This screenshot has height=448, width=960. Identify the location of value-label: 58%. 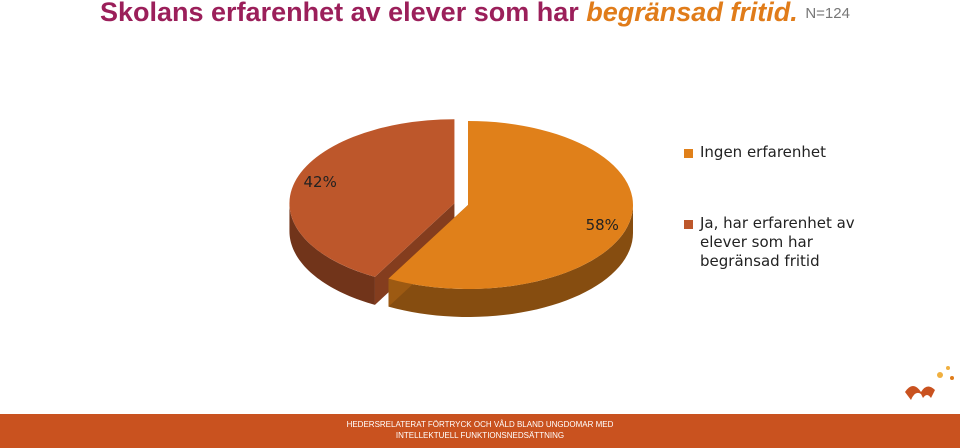
(602, 225).